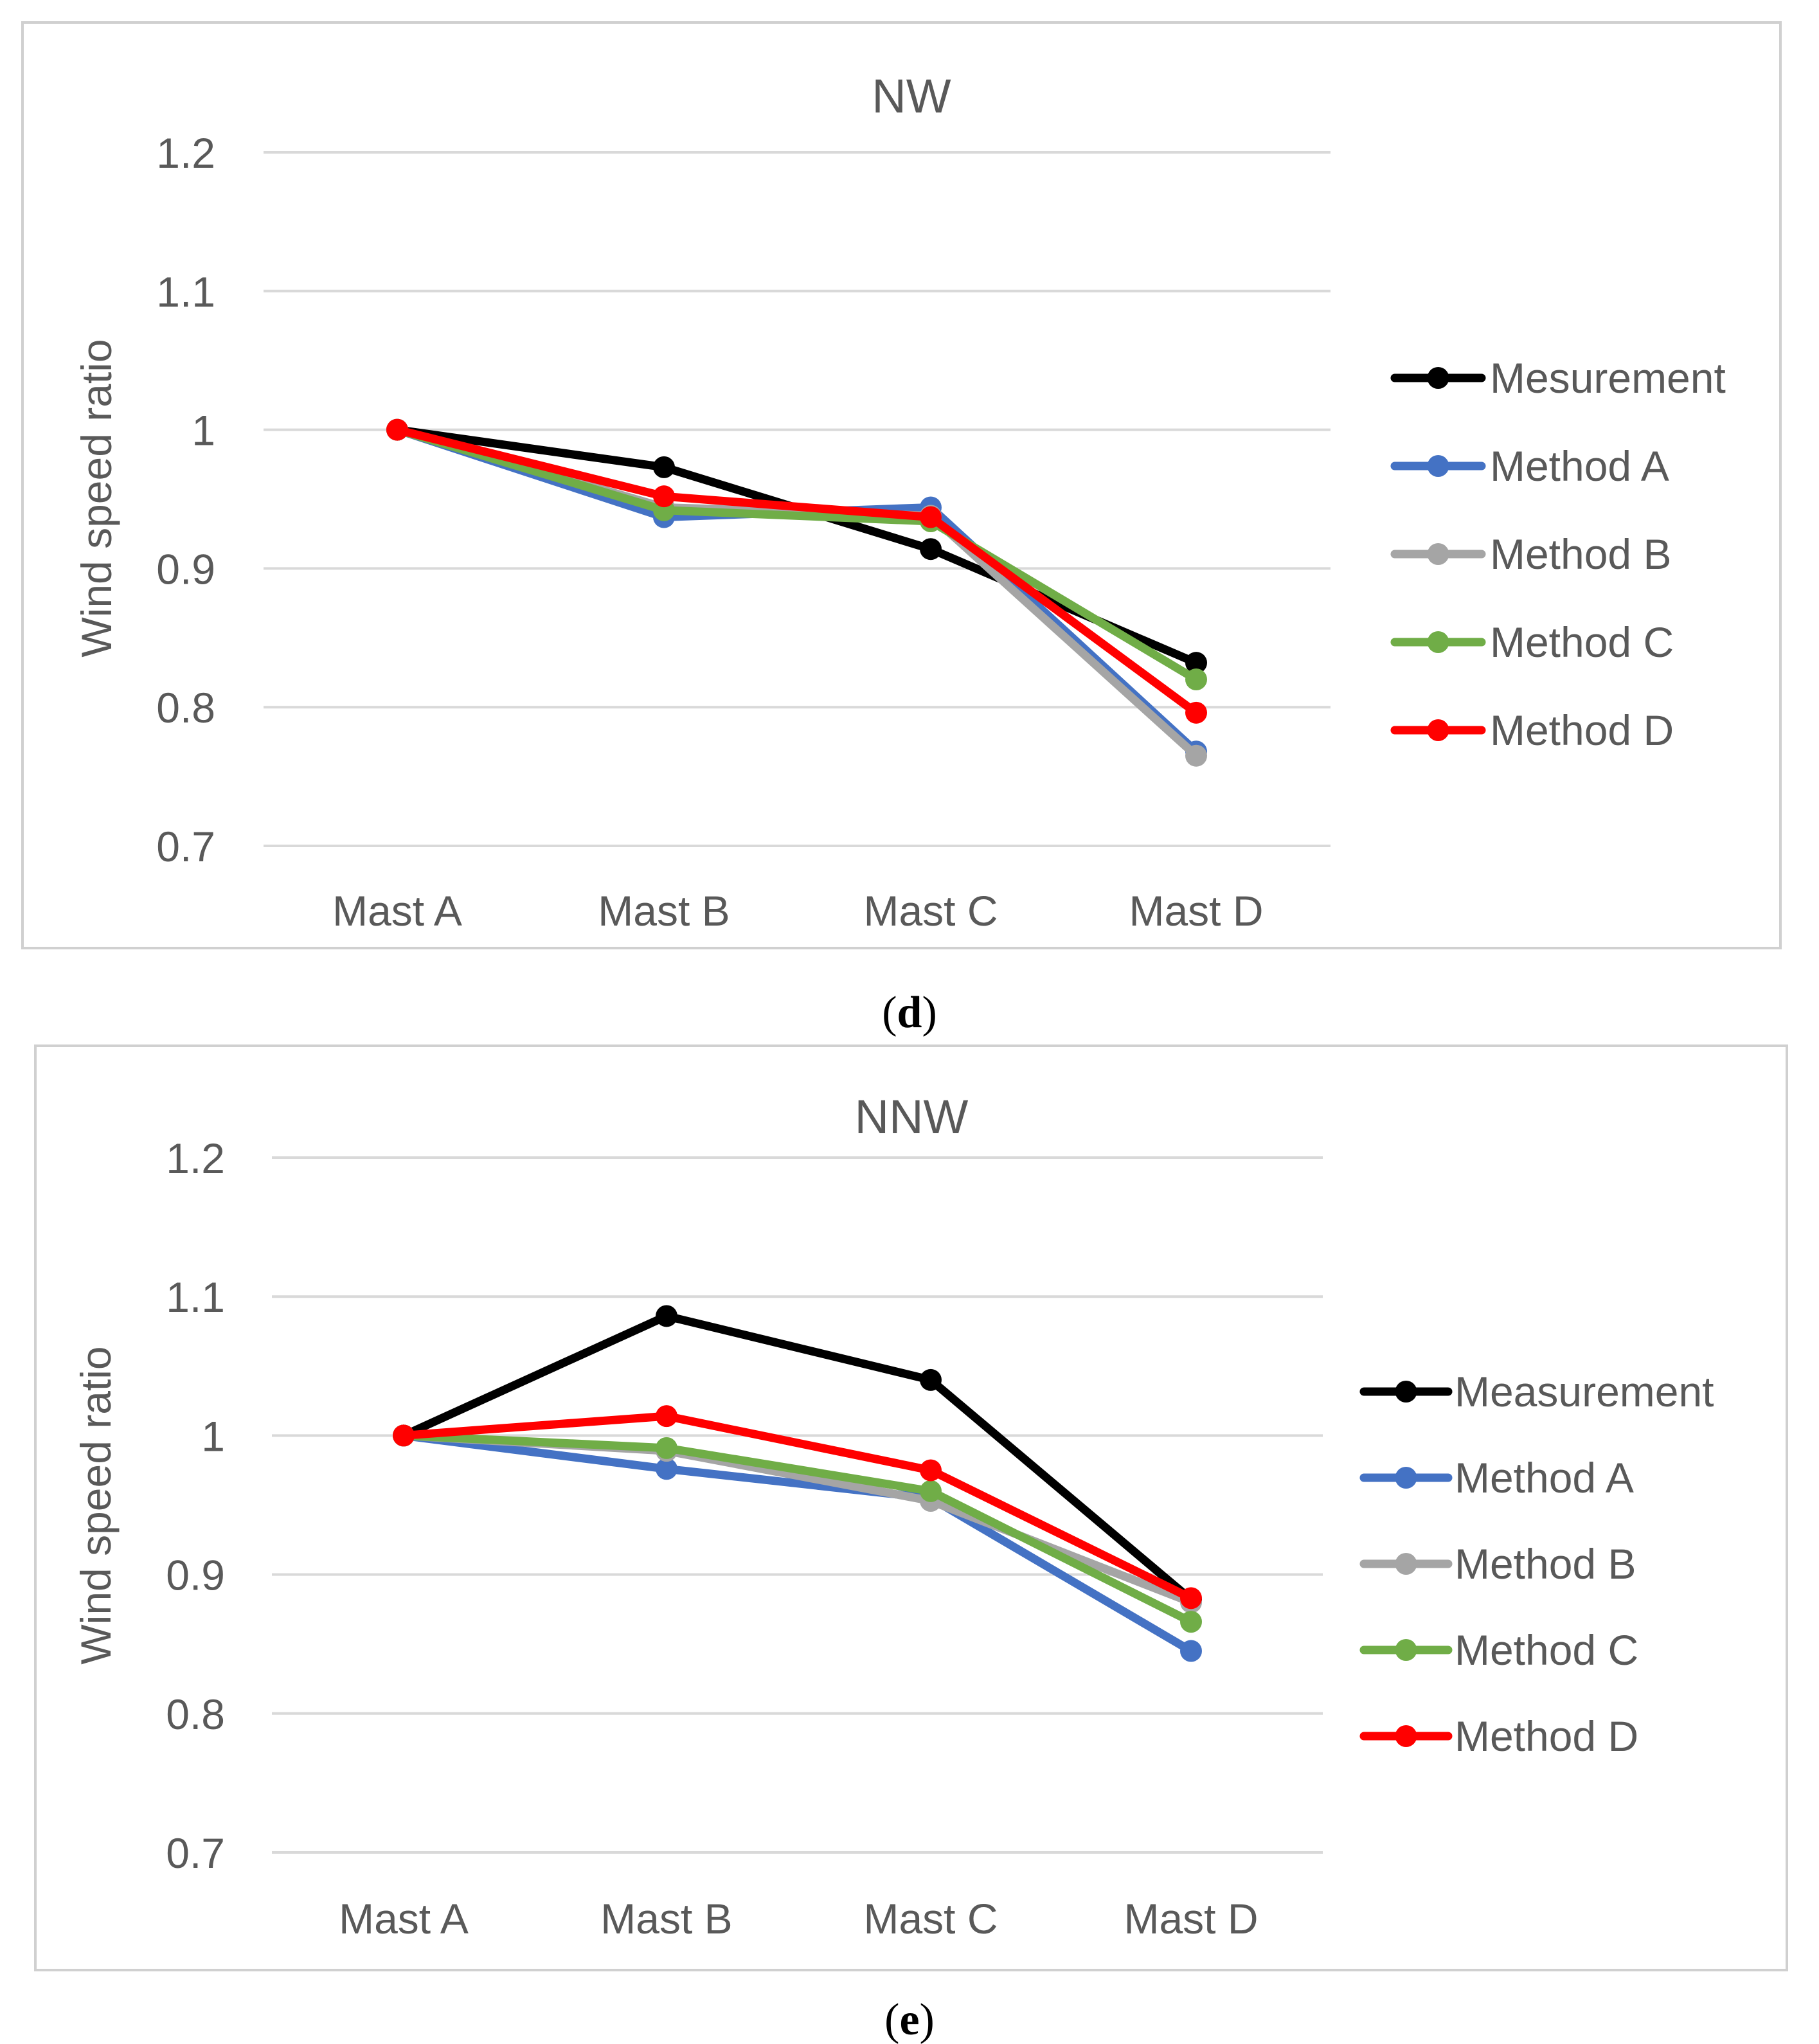 Image resolution: width=1819 pixels, height=2044 pixels. I want to click on series-method-a, so click(797, 590).